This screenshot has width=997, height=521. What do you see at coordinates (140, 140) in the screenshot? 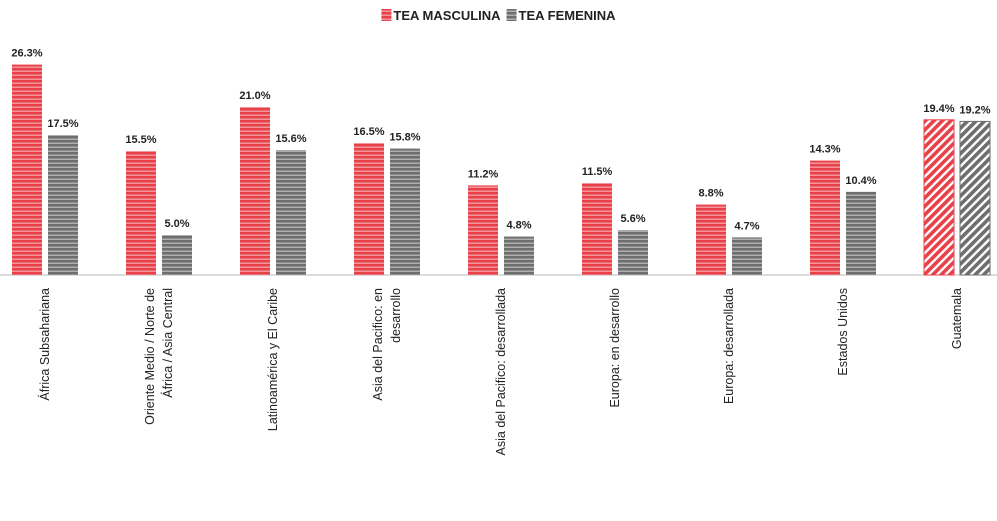
I see `data-label: 15.5%` at bounding box center [140, 140].